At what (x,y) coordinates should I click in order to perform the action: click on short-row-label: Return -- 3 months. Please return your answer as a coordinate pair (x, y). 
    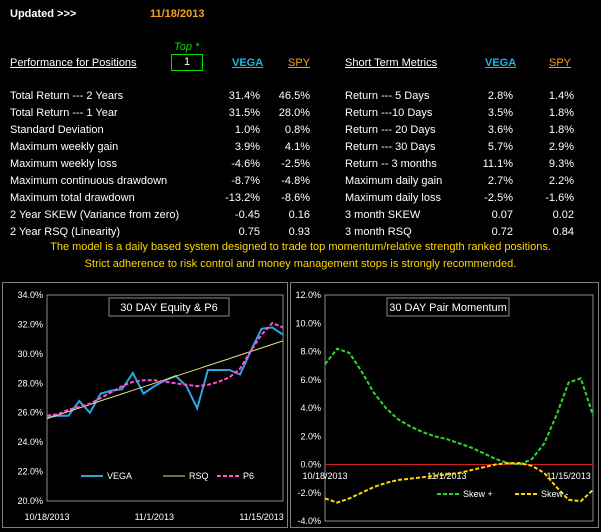
    Looking at the image, I should click on (391, 164).